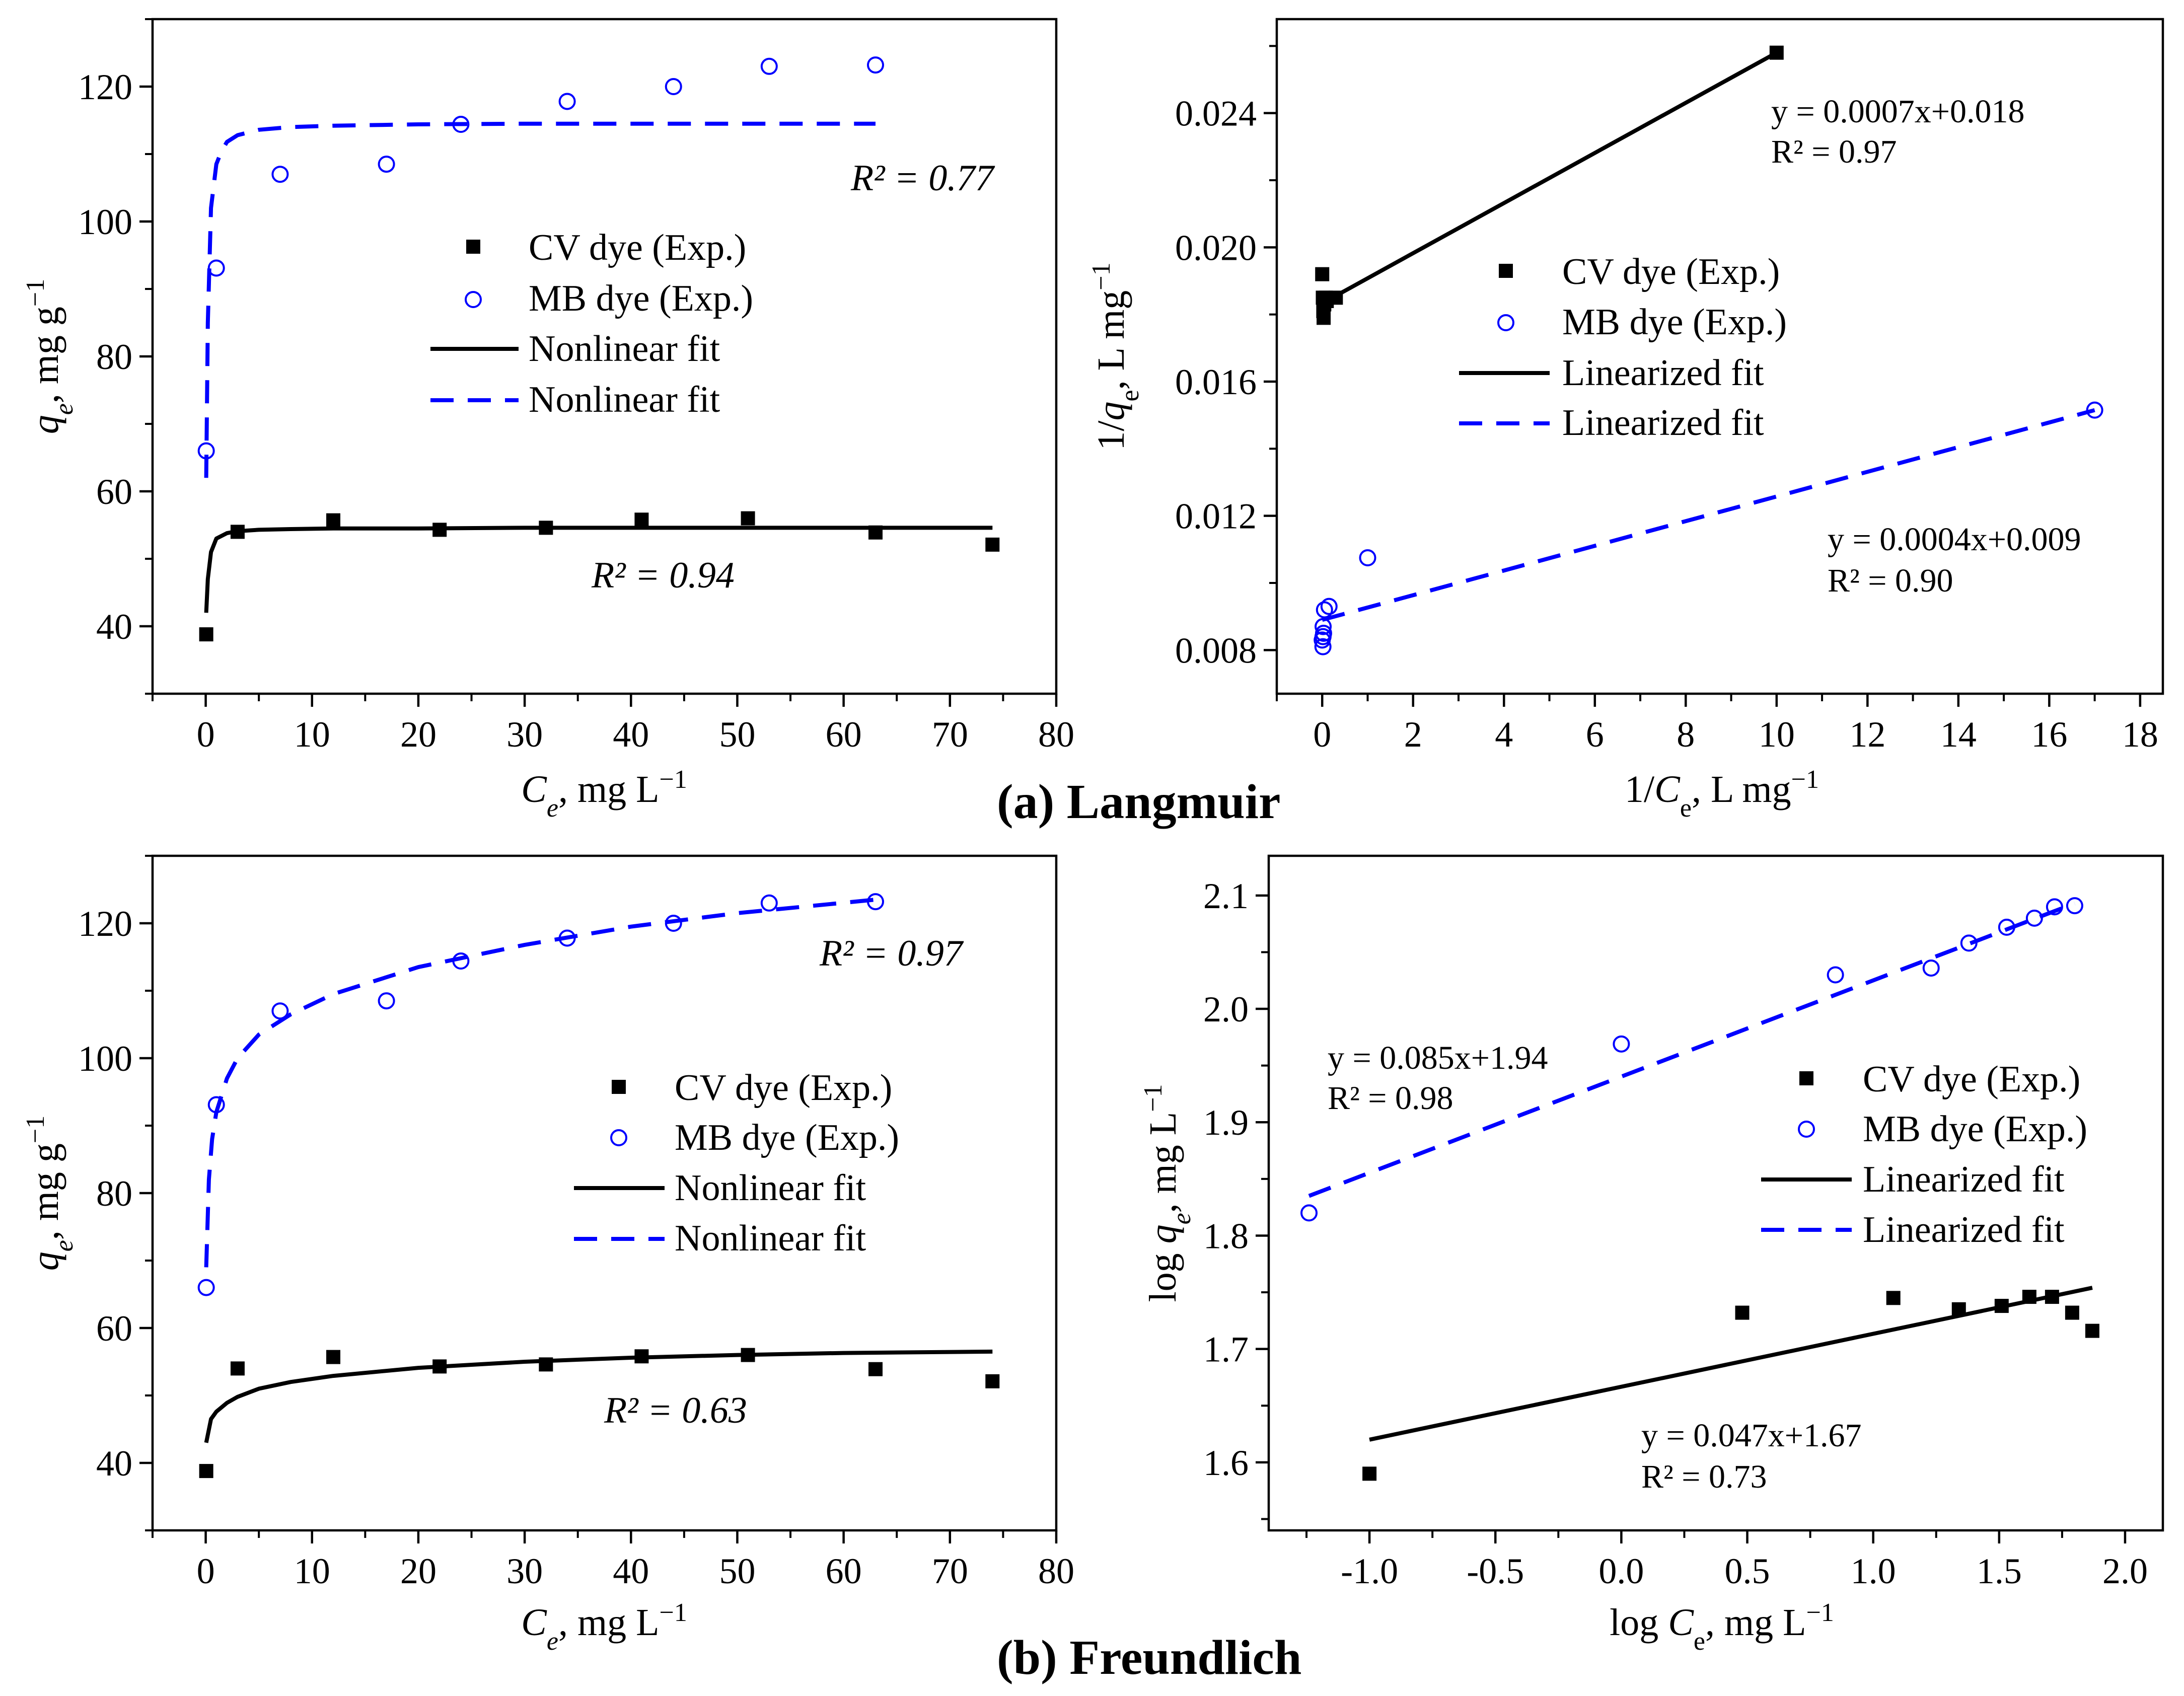 This screenshot has height=1696, width=2184. I want to click on x-tick-label: 12, so click(1867, 734).